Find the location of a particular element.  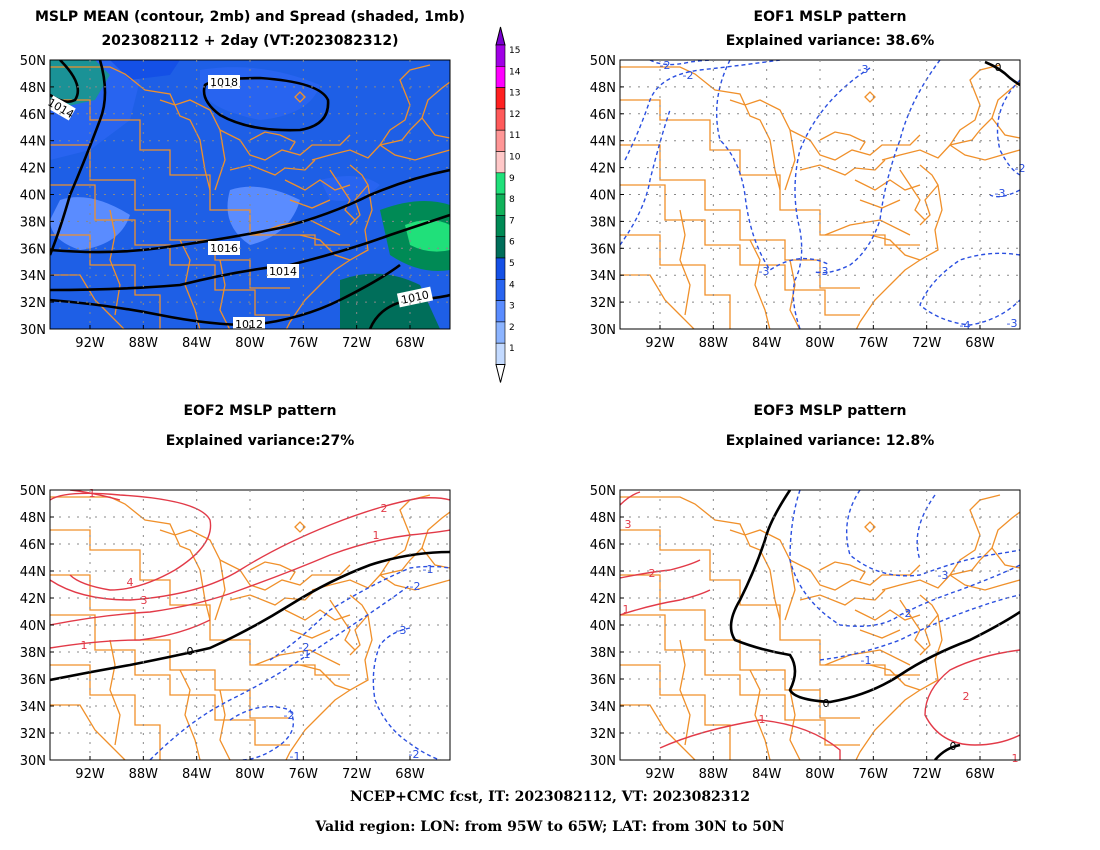

spread-colorbar: 15 14 13 12 11 10 9 8 7 6 5 4 3 2 1 is located at coordinates (508, 204).